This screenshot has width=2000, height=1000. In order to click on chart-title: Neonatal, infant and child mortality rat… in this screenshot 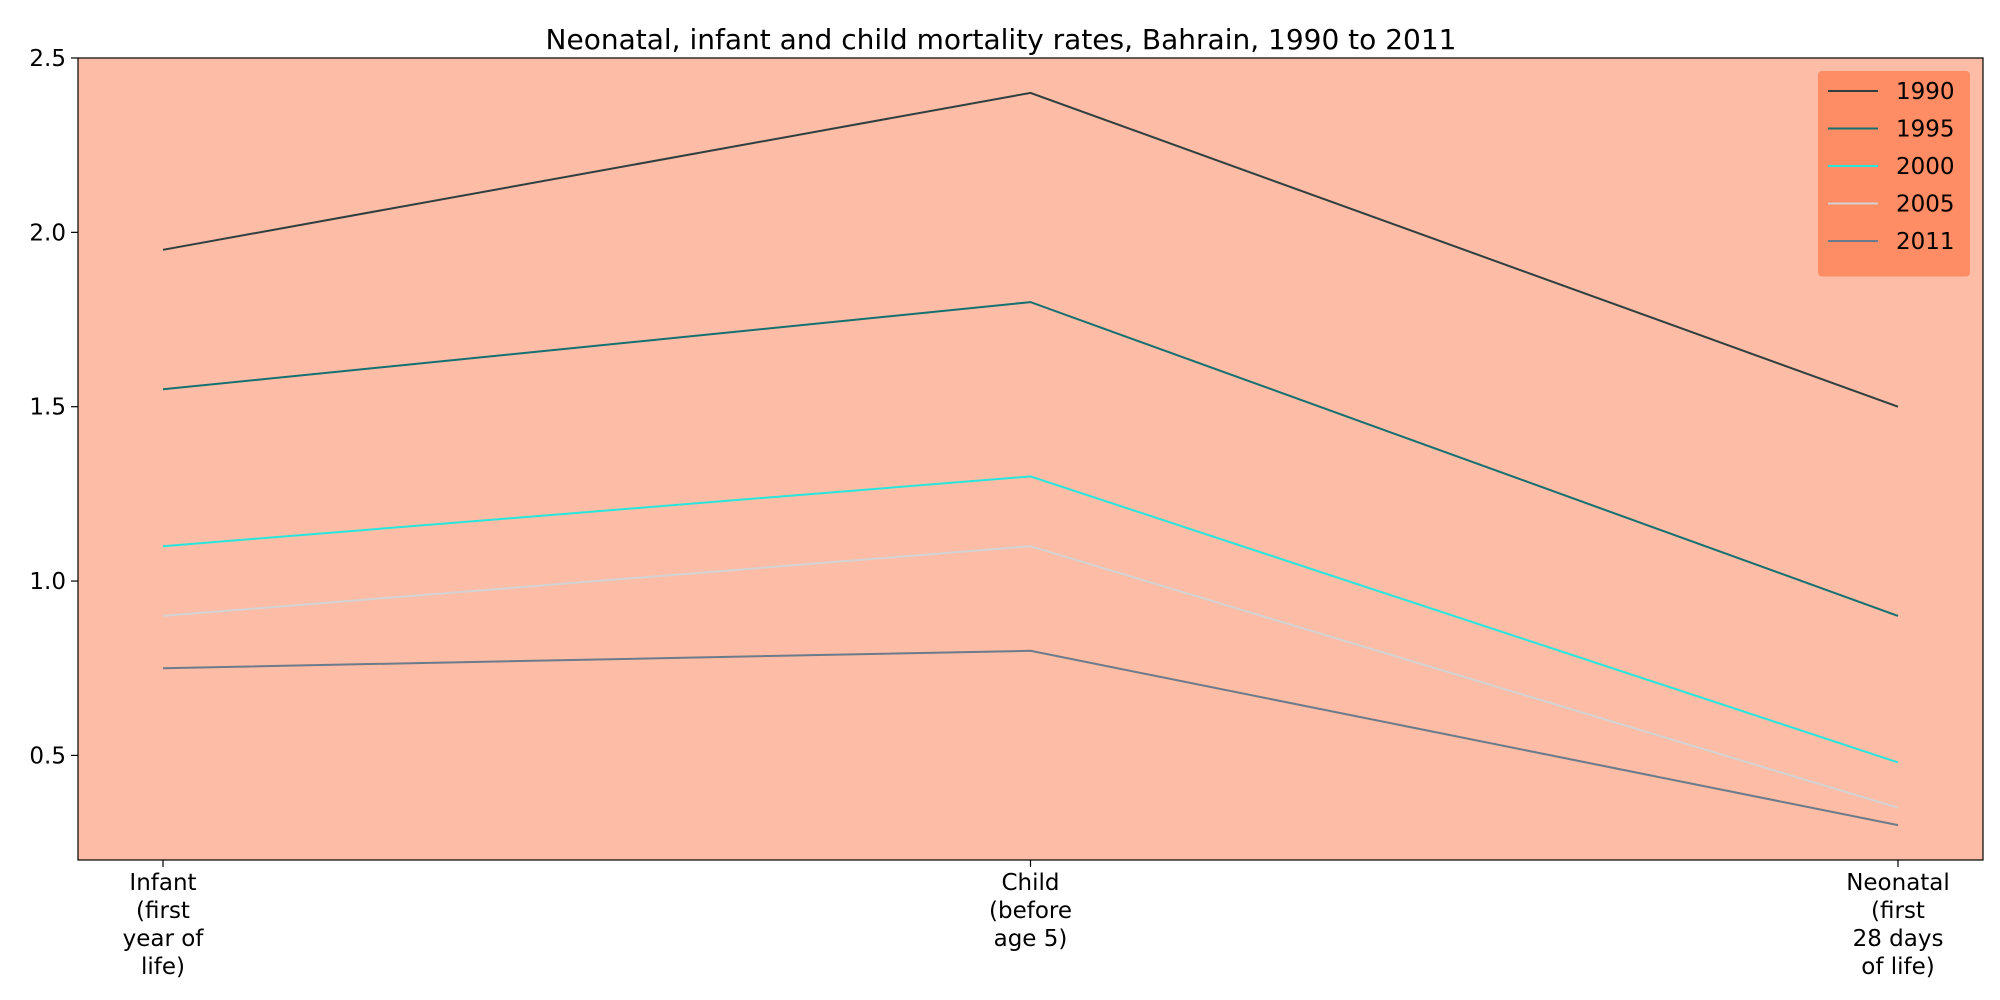, I will do `click(1001, 39)`.